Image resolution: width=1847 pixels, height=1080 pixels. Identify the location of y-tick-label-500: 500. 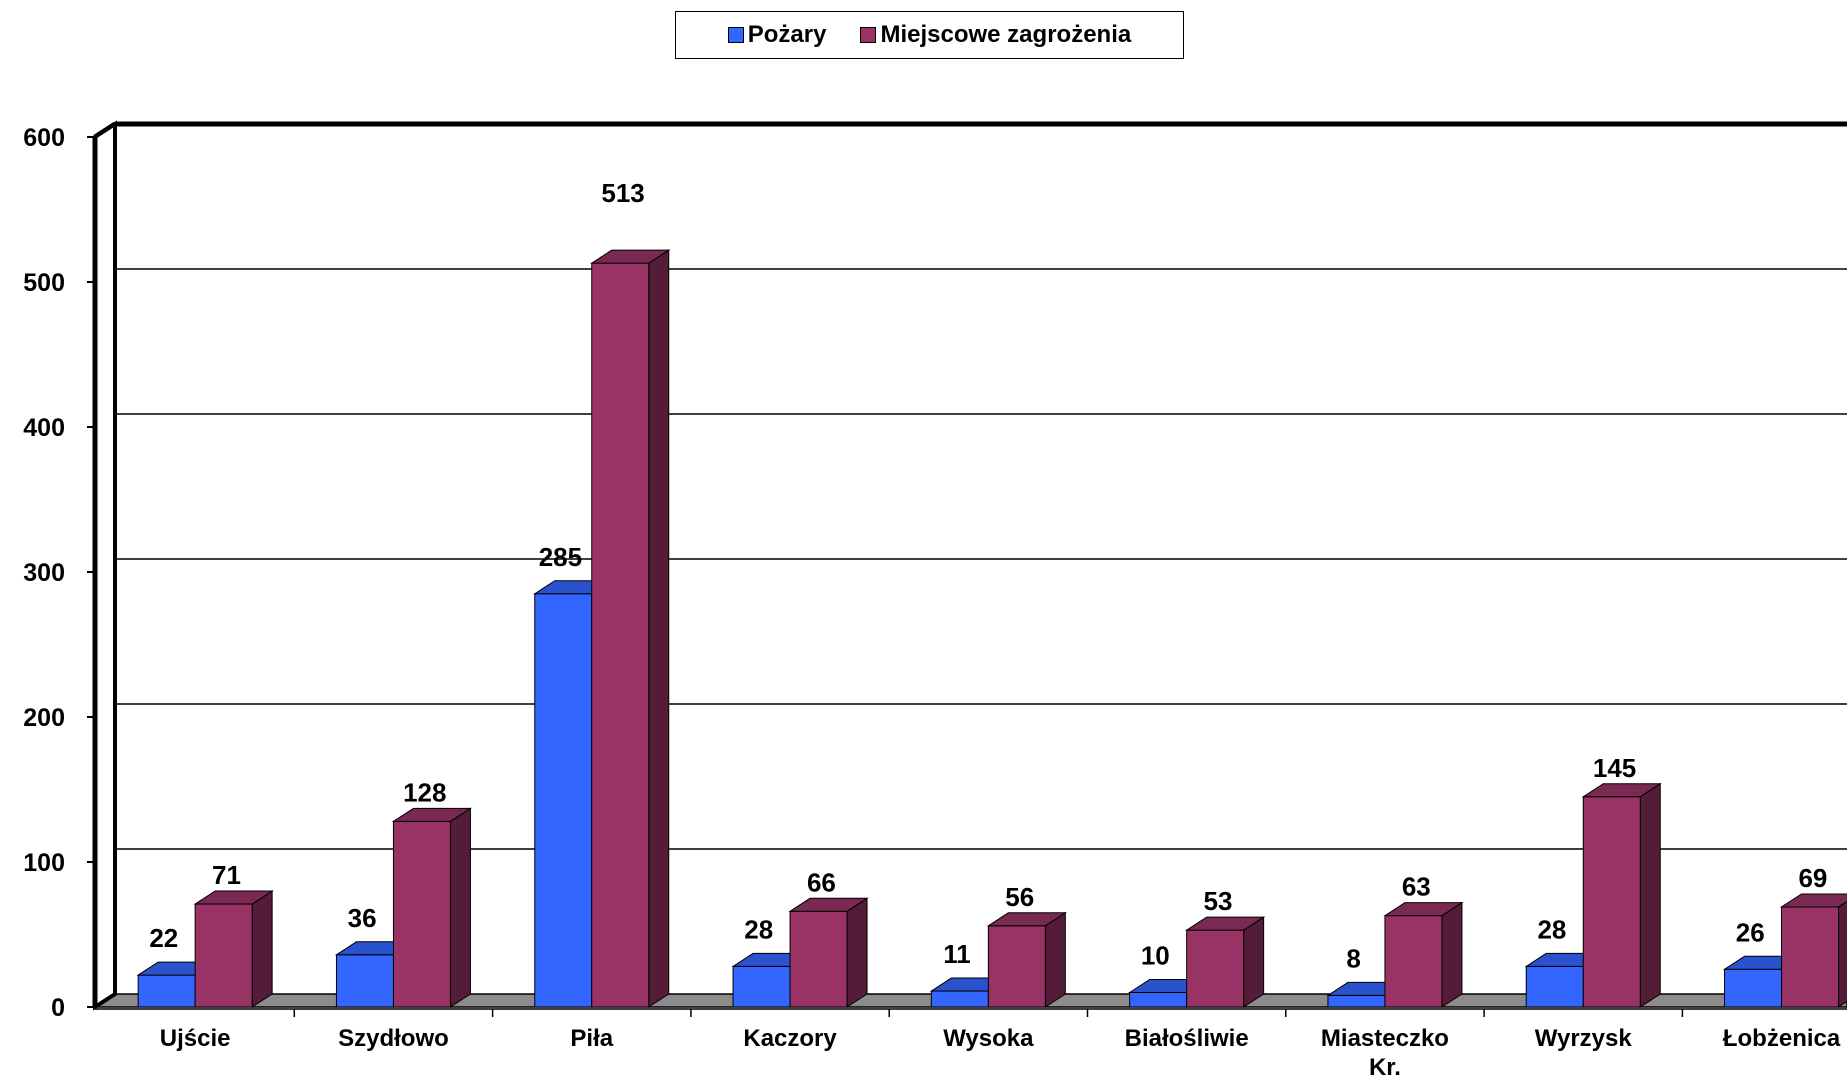
(44, 283).